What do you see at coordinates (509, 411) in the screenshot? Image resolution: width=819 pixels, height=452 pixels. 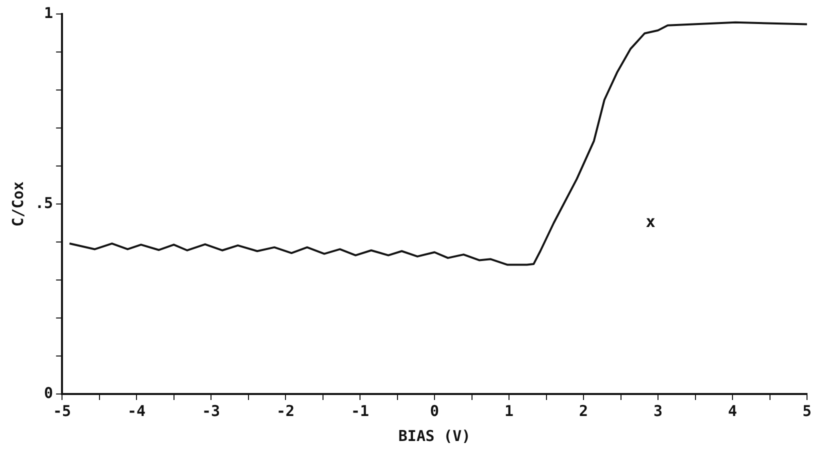 I see `x-tick-label: 1` at bounding box center [509, 411].